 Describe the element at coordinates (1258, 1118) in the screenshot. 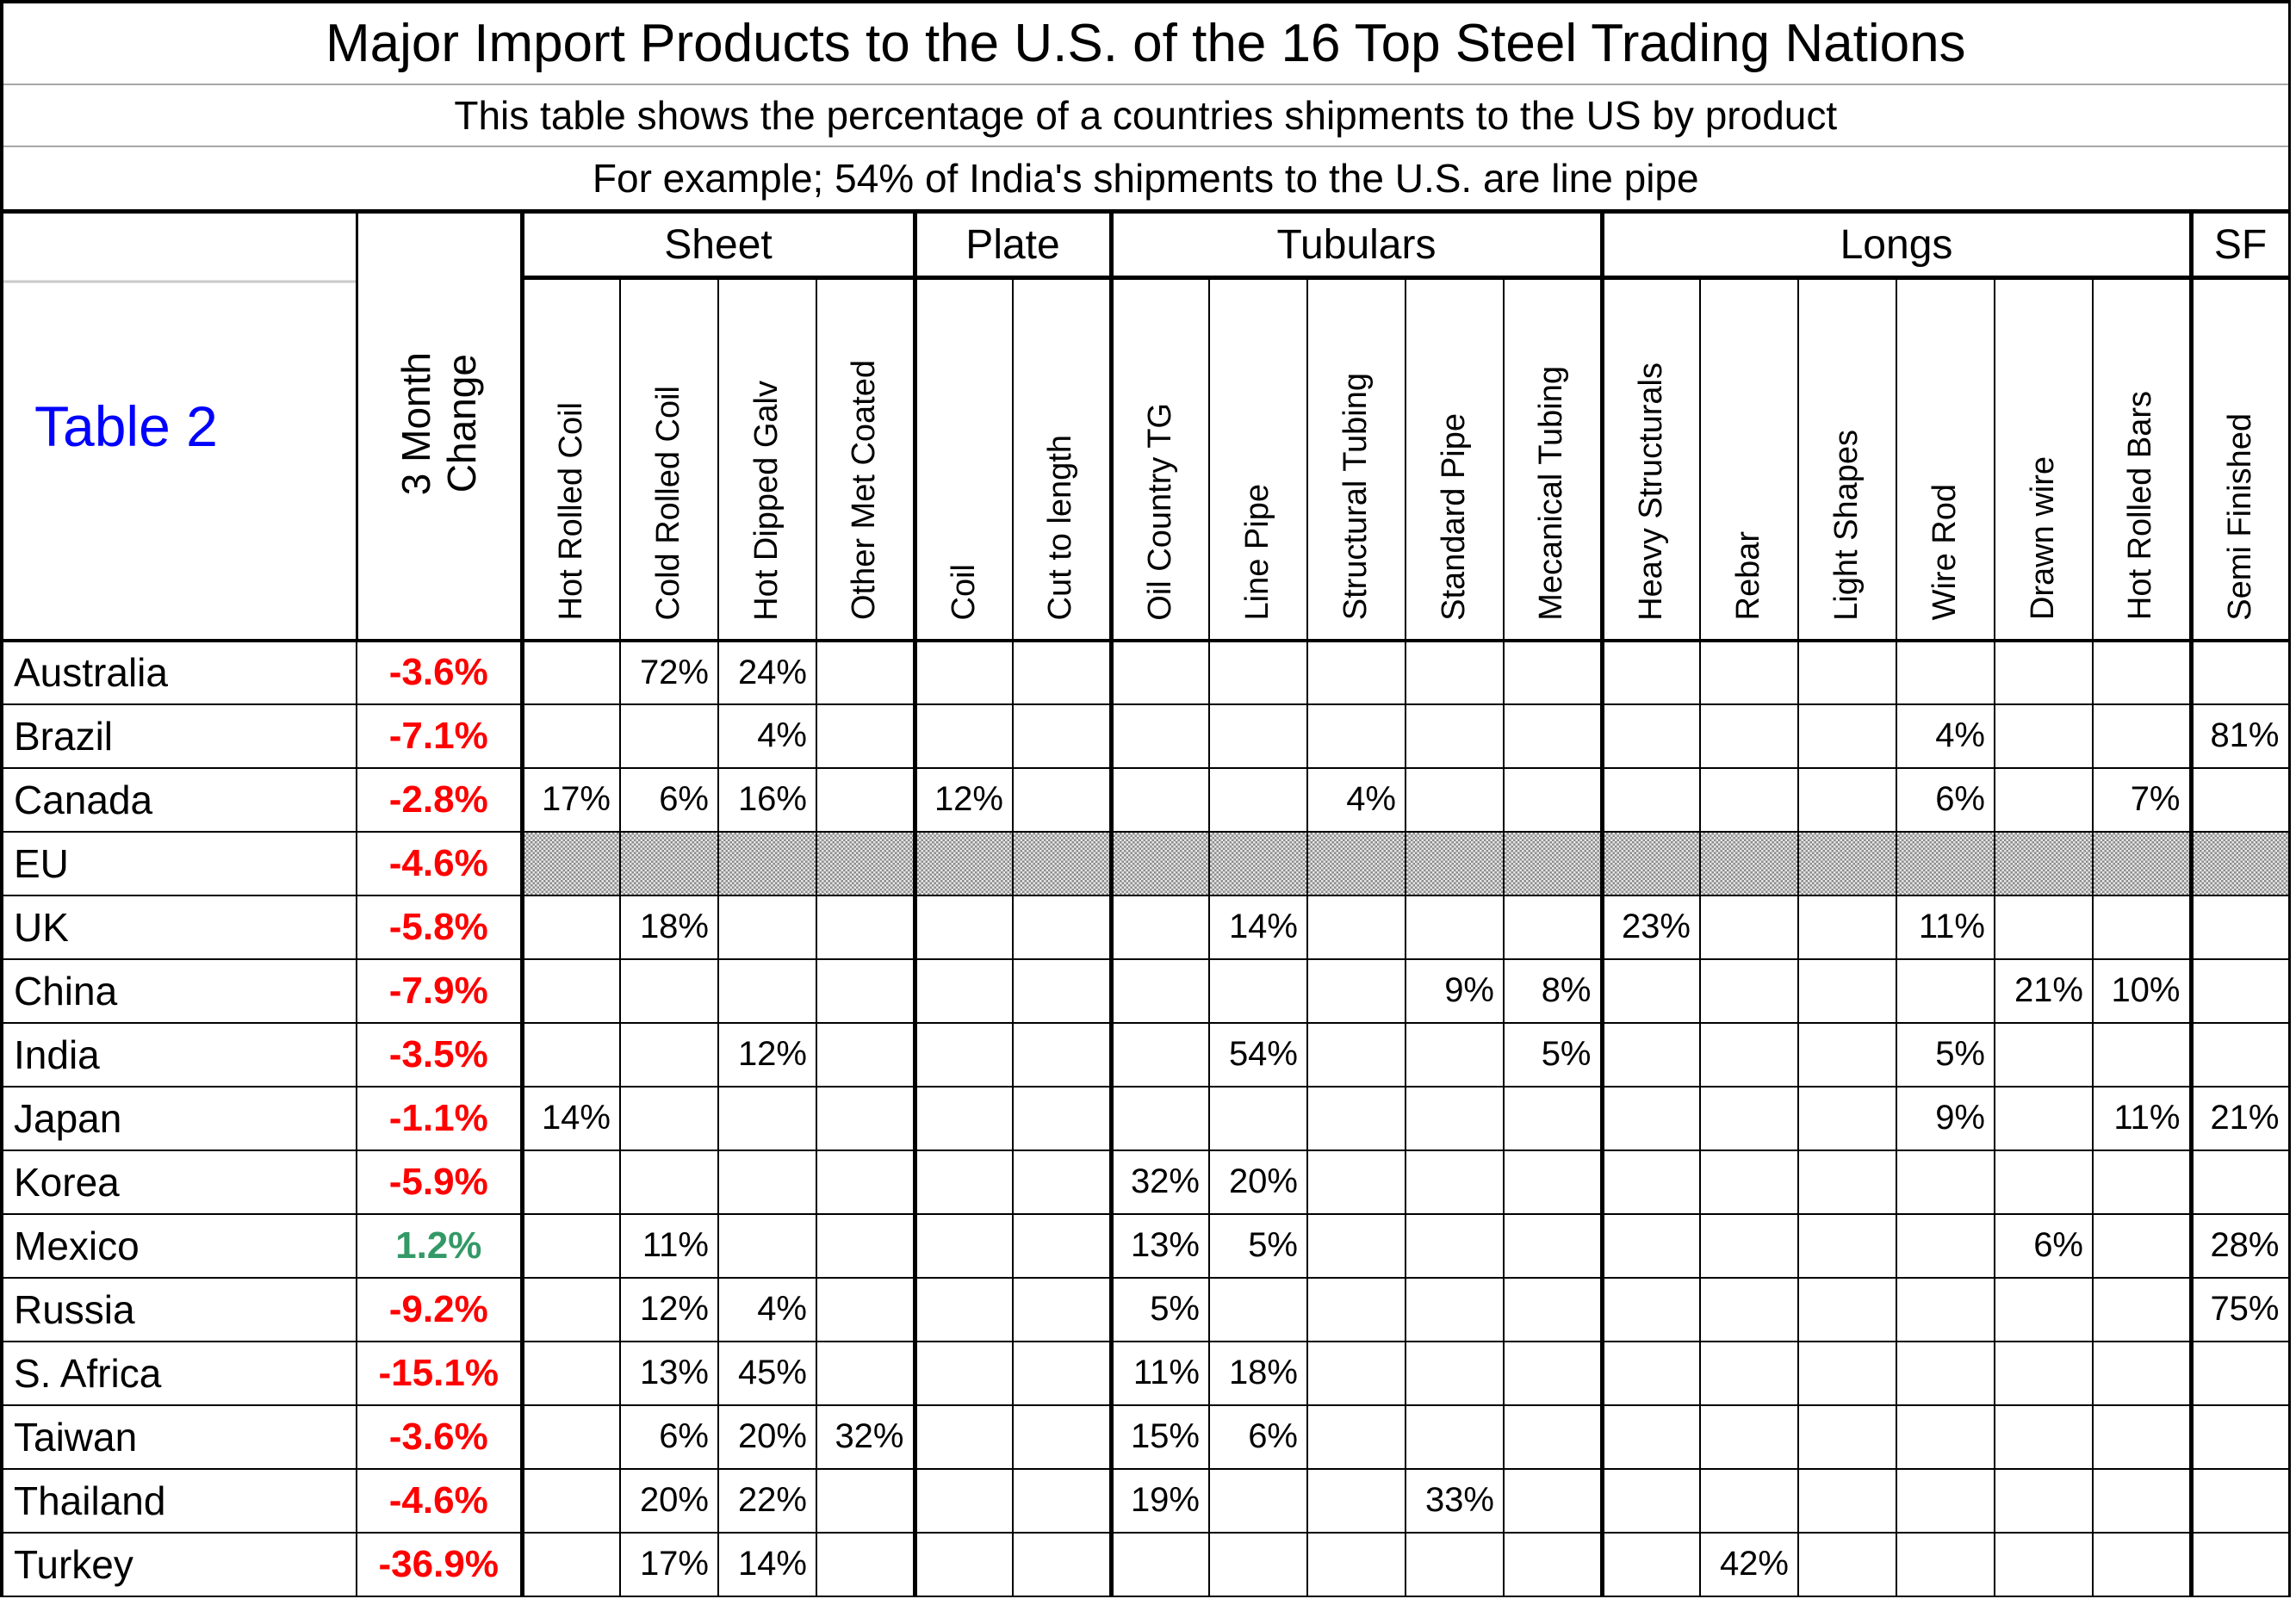

I see `cell-japan-line-pipe` at that location.